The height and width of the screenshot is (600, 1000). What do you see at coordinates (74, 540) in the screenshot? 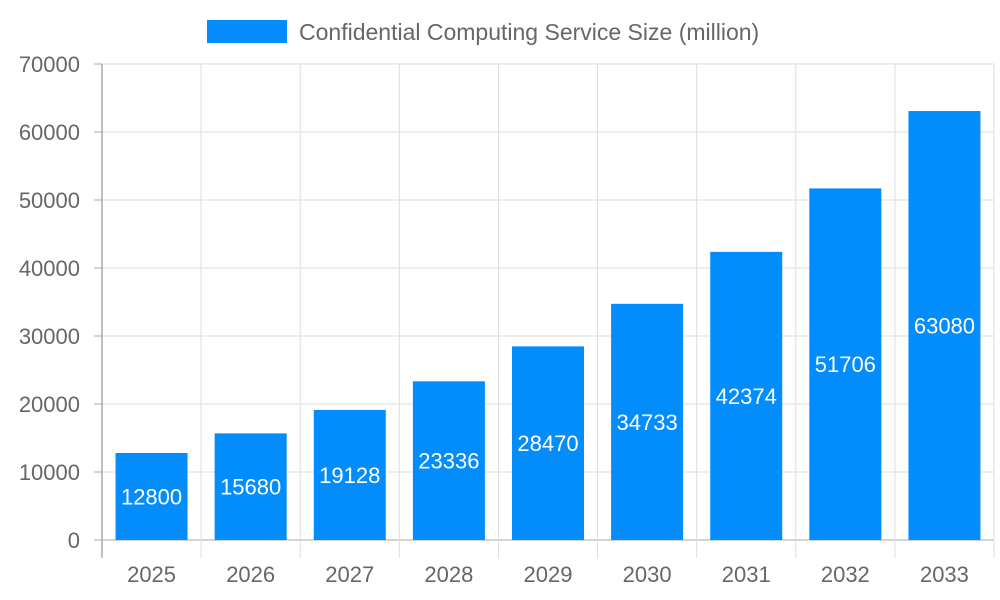
I see `y-tick-label: 0` at bounding box center [74, 540].